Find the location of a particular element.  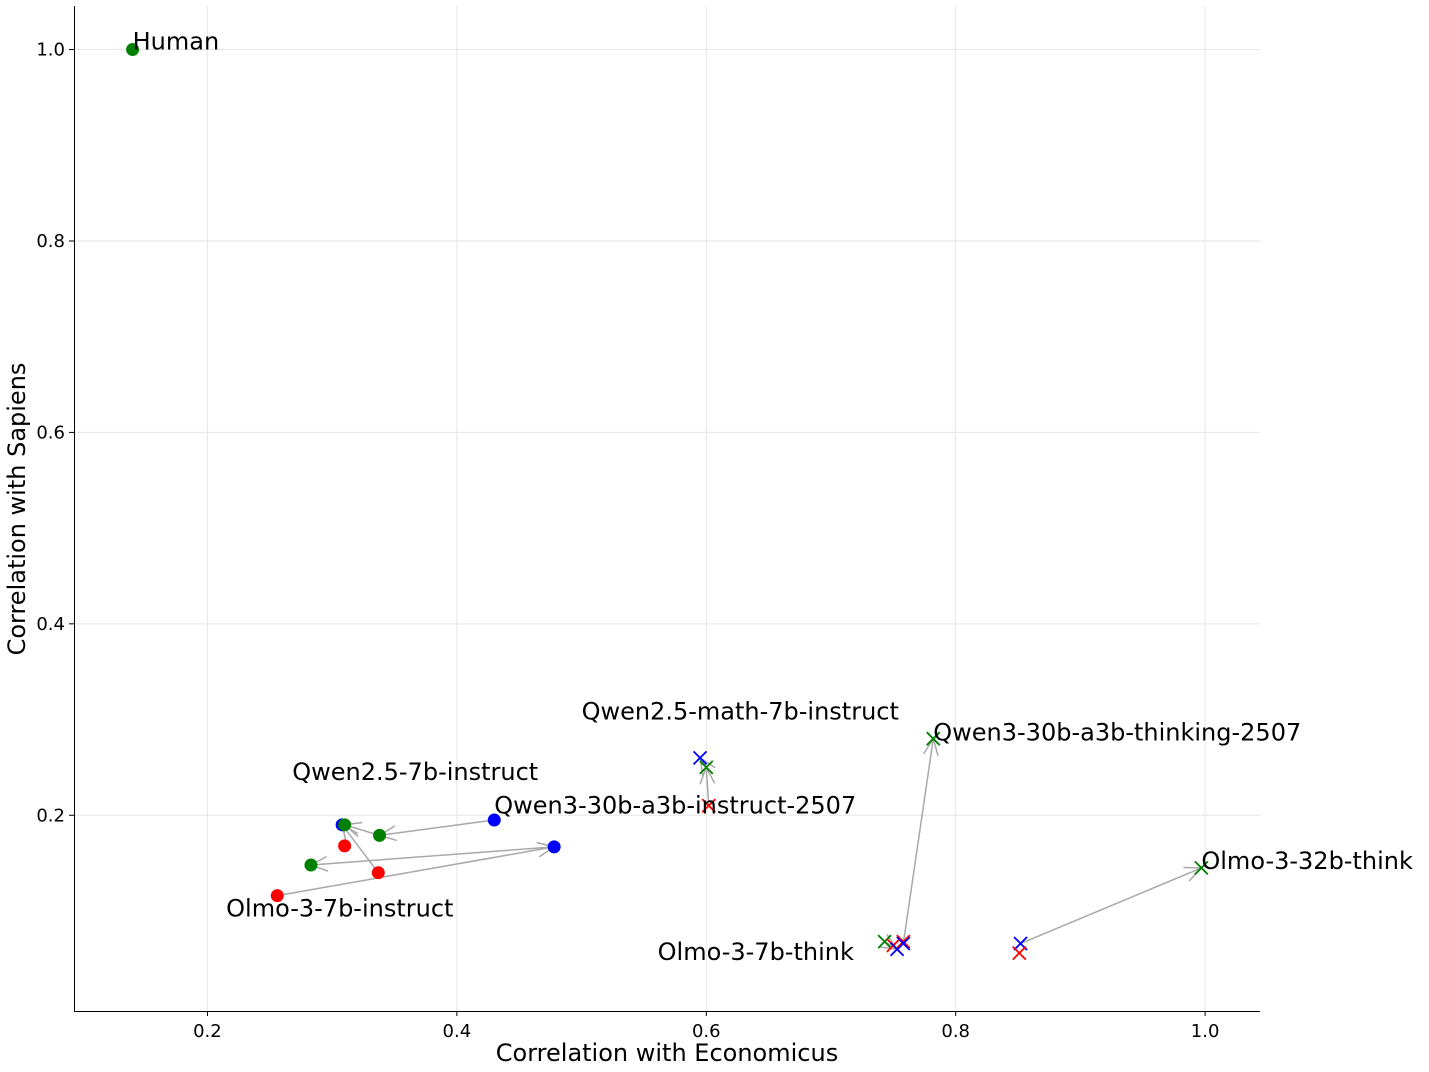

x-tick-label: 0.4 is located at coordinates (457, 1031).